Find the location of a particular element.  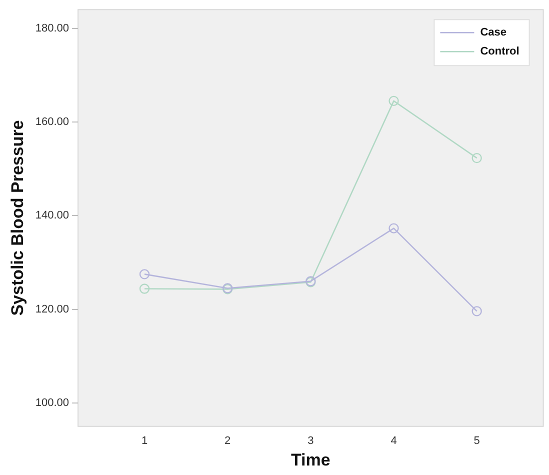

x-tick-label: 1 is located at coordinates (144, 441).